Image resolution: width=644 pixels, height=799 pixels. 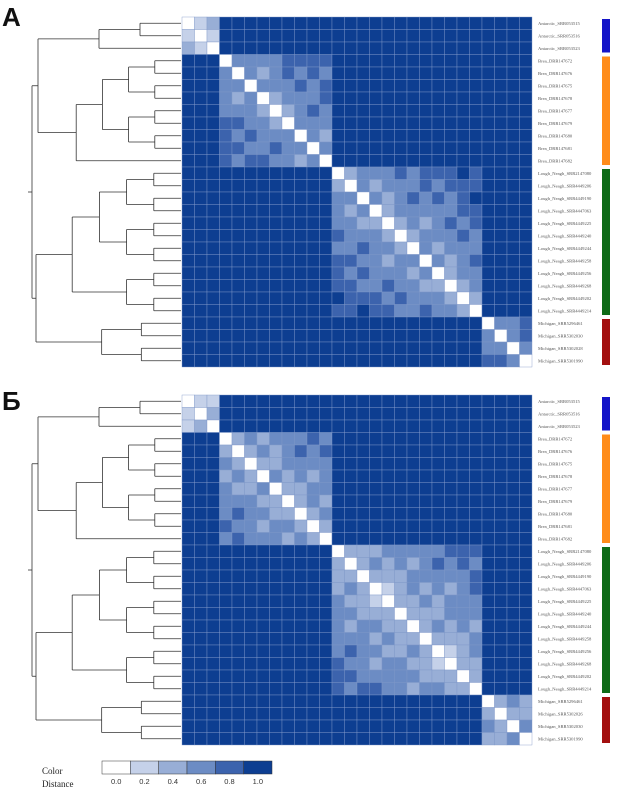 I want to click on row-label: Lough_Neagh_SRR4449202, so click(x=565, y=298).